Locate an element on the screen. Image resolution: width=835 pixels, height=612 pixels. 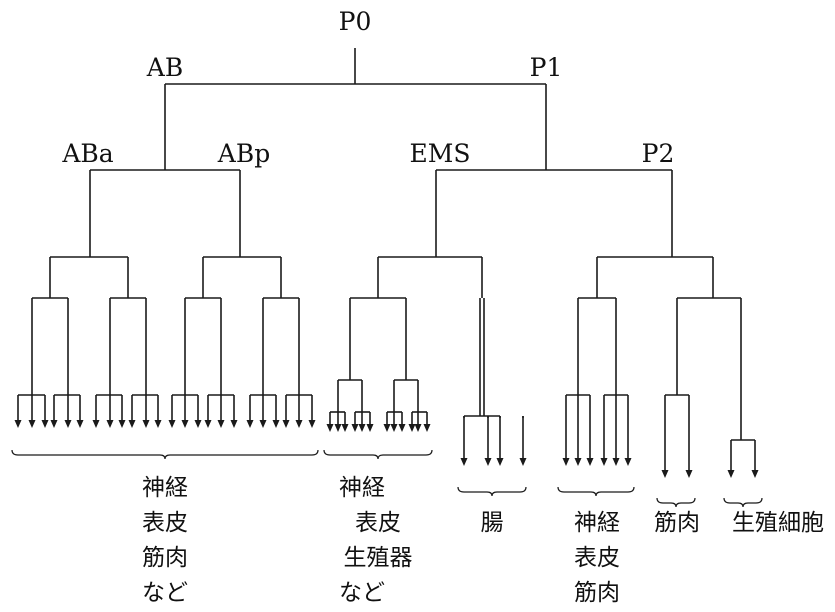
fate-d-line: 筋肉 is located at coordinates (677, 523).